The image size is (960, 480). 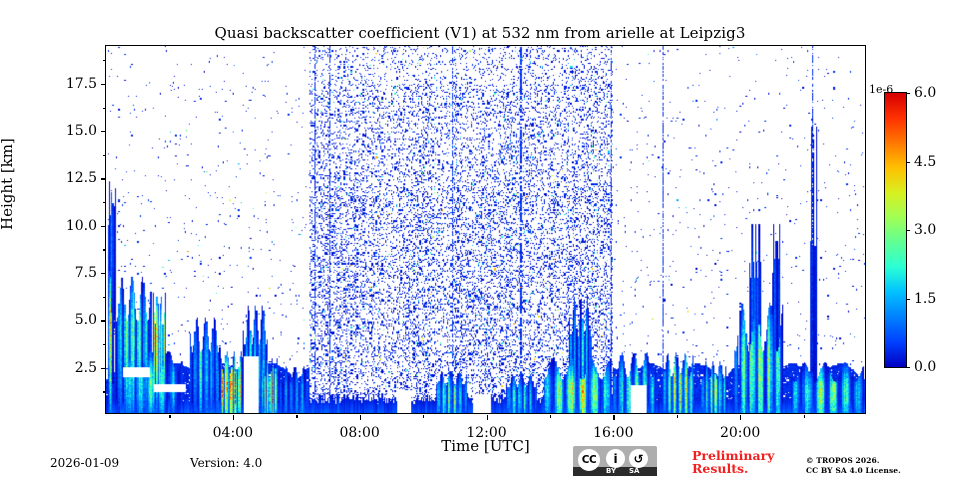 What do you see at coordinates (613, 433) in the screenshot?
I see `x-tick-label: 16:00` at bounding box center [613, 433].